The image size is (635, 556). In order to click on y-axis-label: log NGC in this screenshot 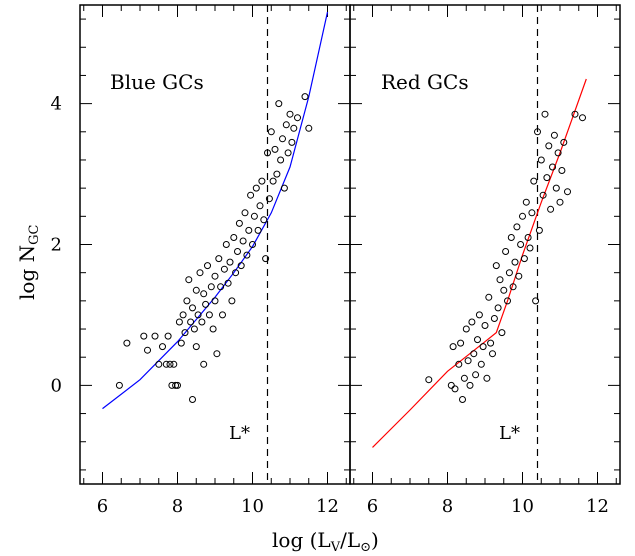, I will do `click(28, 262)`.